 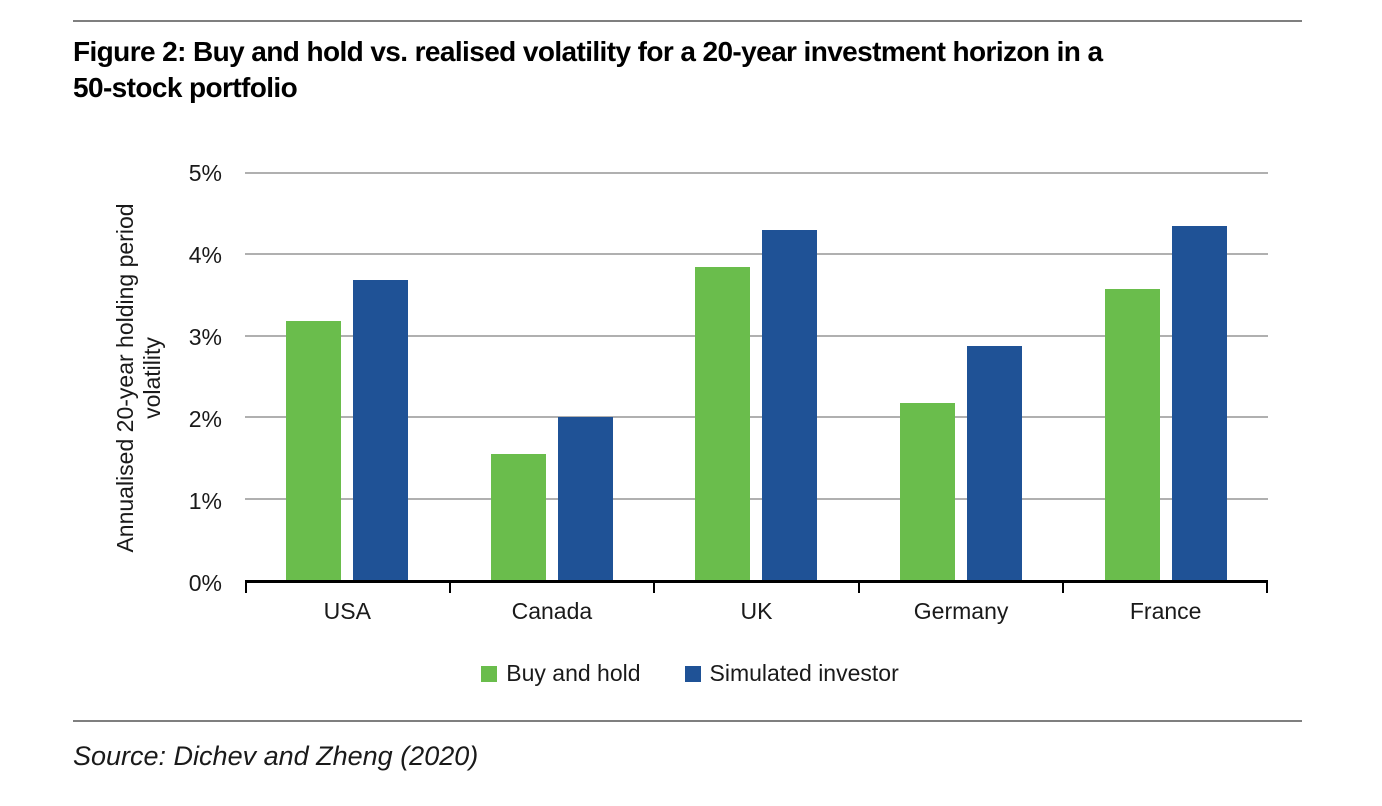 I want to click on x-axis-label-germany: Germany, so click(x=961, y=611).